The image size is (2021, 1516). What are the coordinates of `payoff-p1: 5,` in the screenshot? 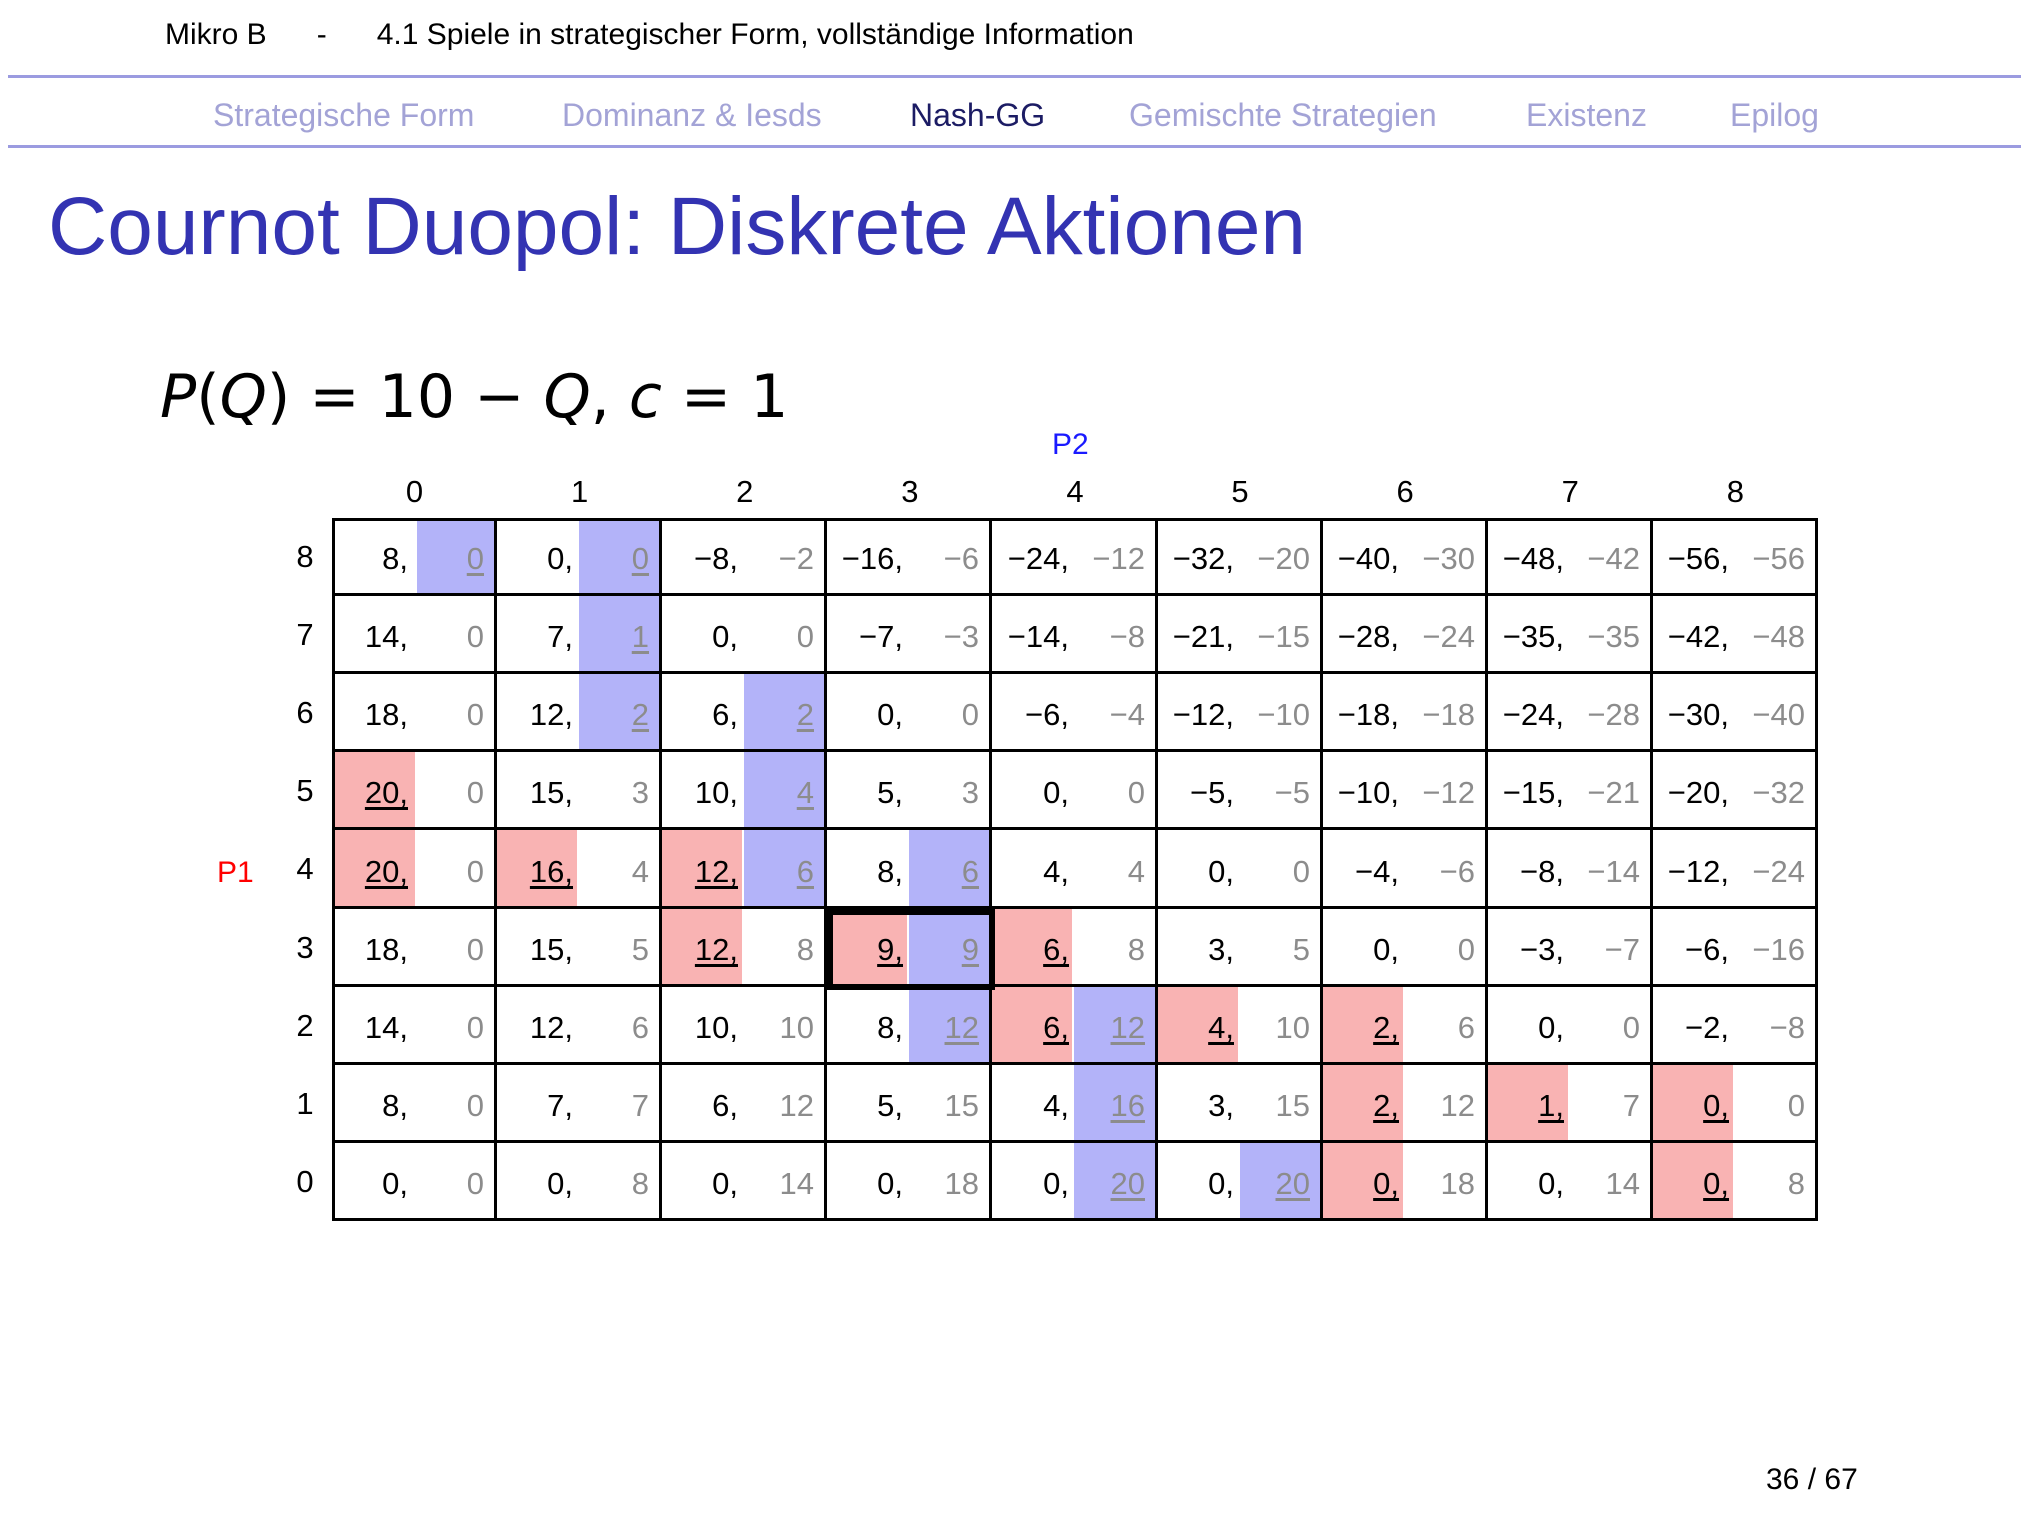 It's located at (890, 1105).